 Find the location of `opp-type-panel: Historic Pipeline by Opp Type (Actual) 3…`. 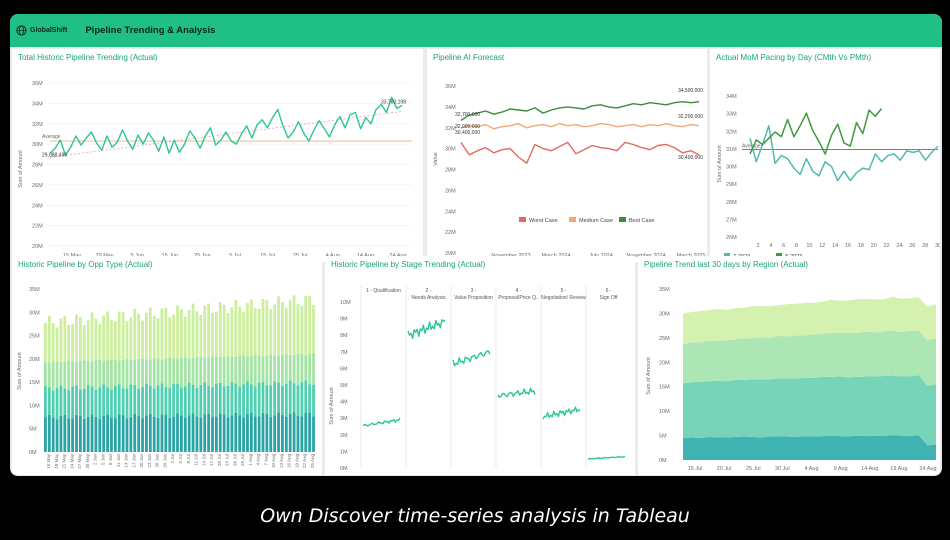

opp-type-panel: Historic Pipeline by Opp Type (Actual) 3… is located at coordinates (167, 365).